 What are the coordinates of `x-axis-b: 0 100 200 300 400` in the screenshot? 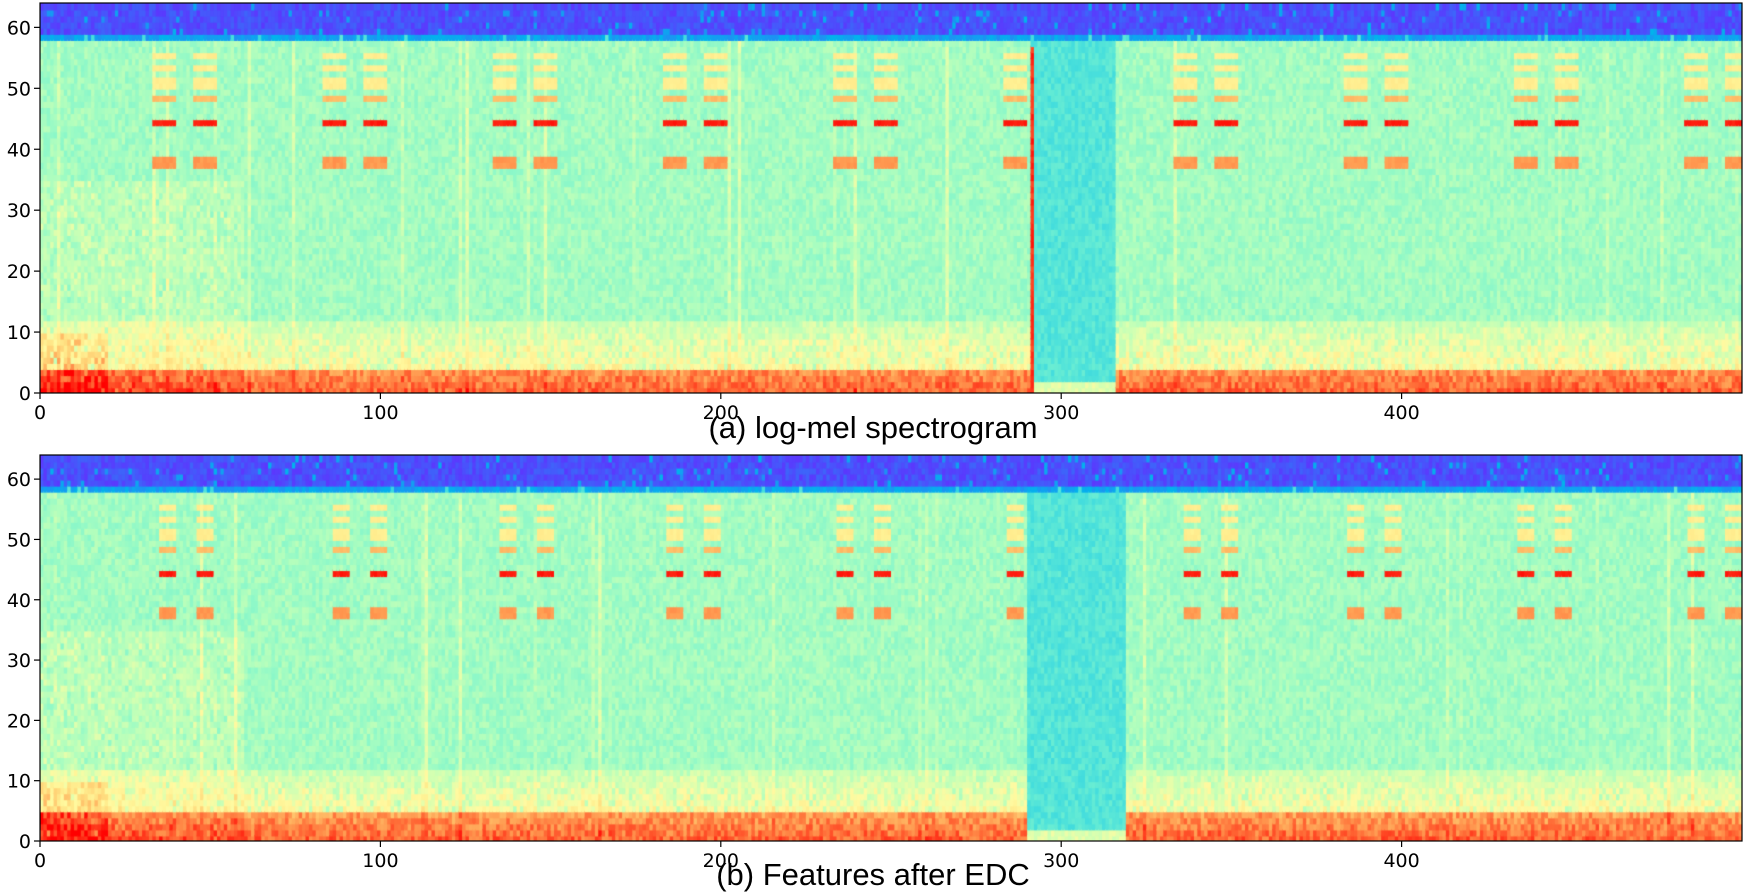 It's located at (727, 856).